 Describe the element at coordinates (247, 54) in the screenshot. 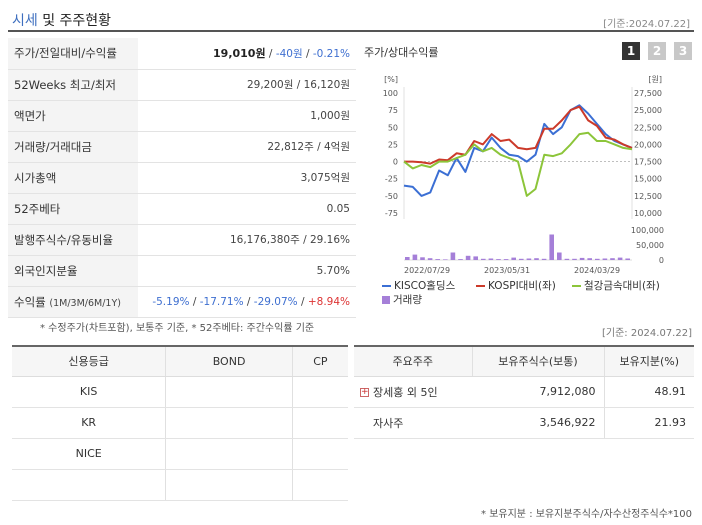

I see `stats-value: 19,010원 / -40원 / -0.21%` at that location.